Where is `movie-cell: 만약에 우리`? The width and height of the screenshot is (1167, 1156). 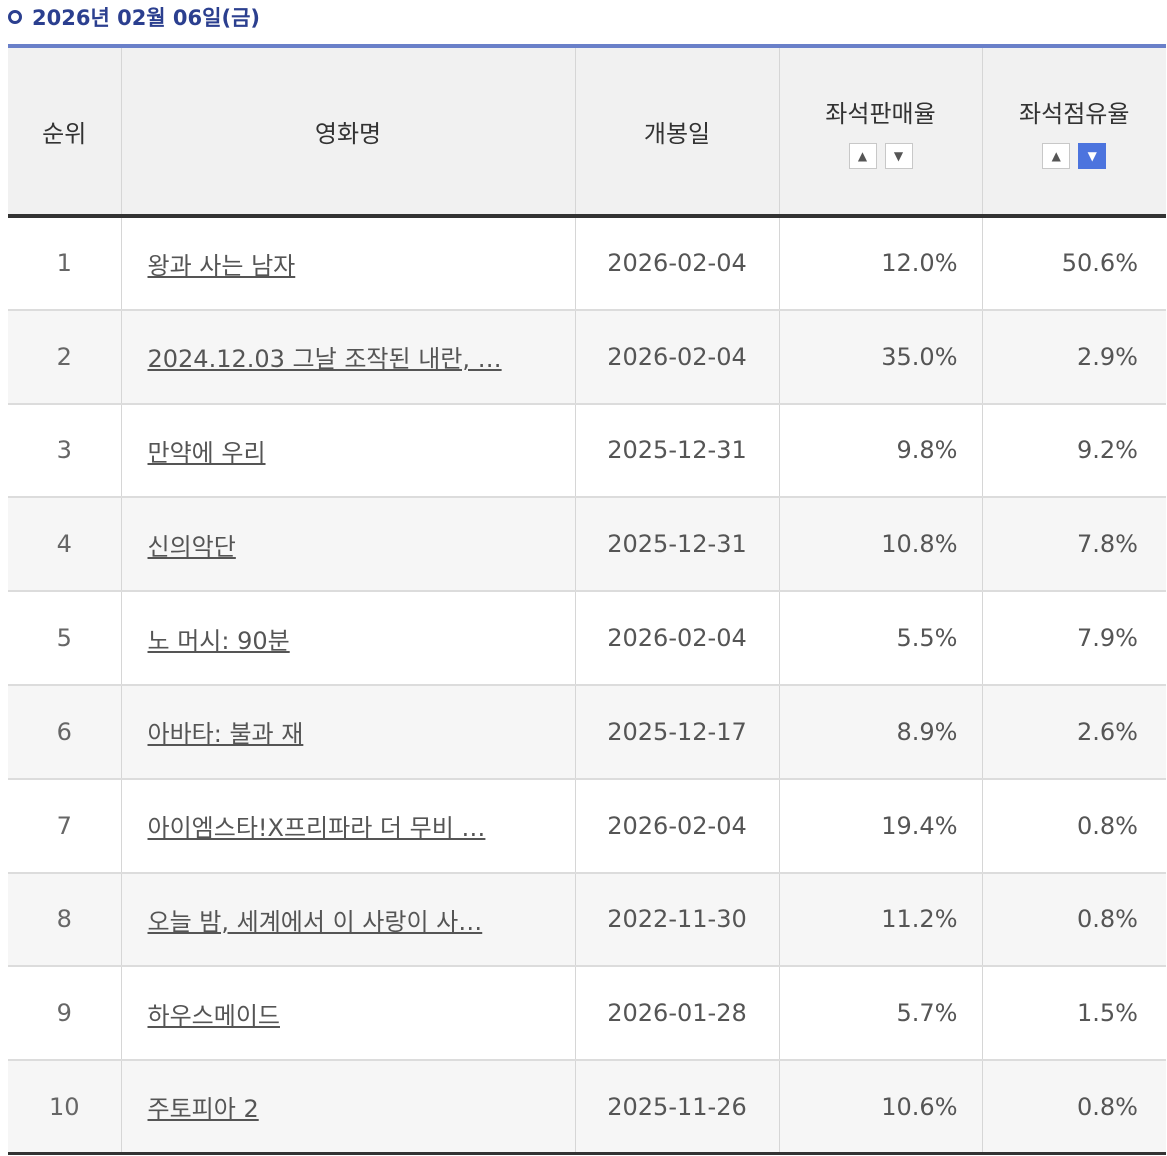
movie-cell: 만약에 우리 is located at coordinates (347, 451).